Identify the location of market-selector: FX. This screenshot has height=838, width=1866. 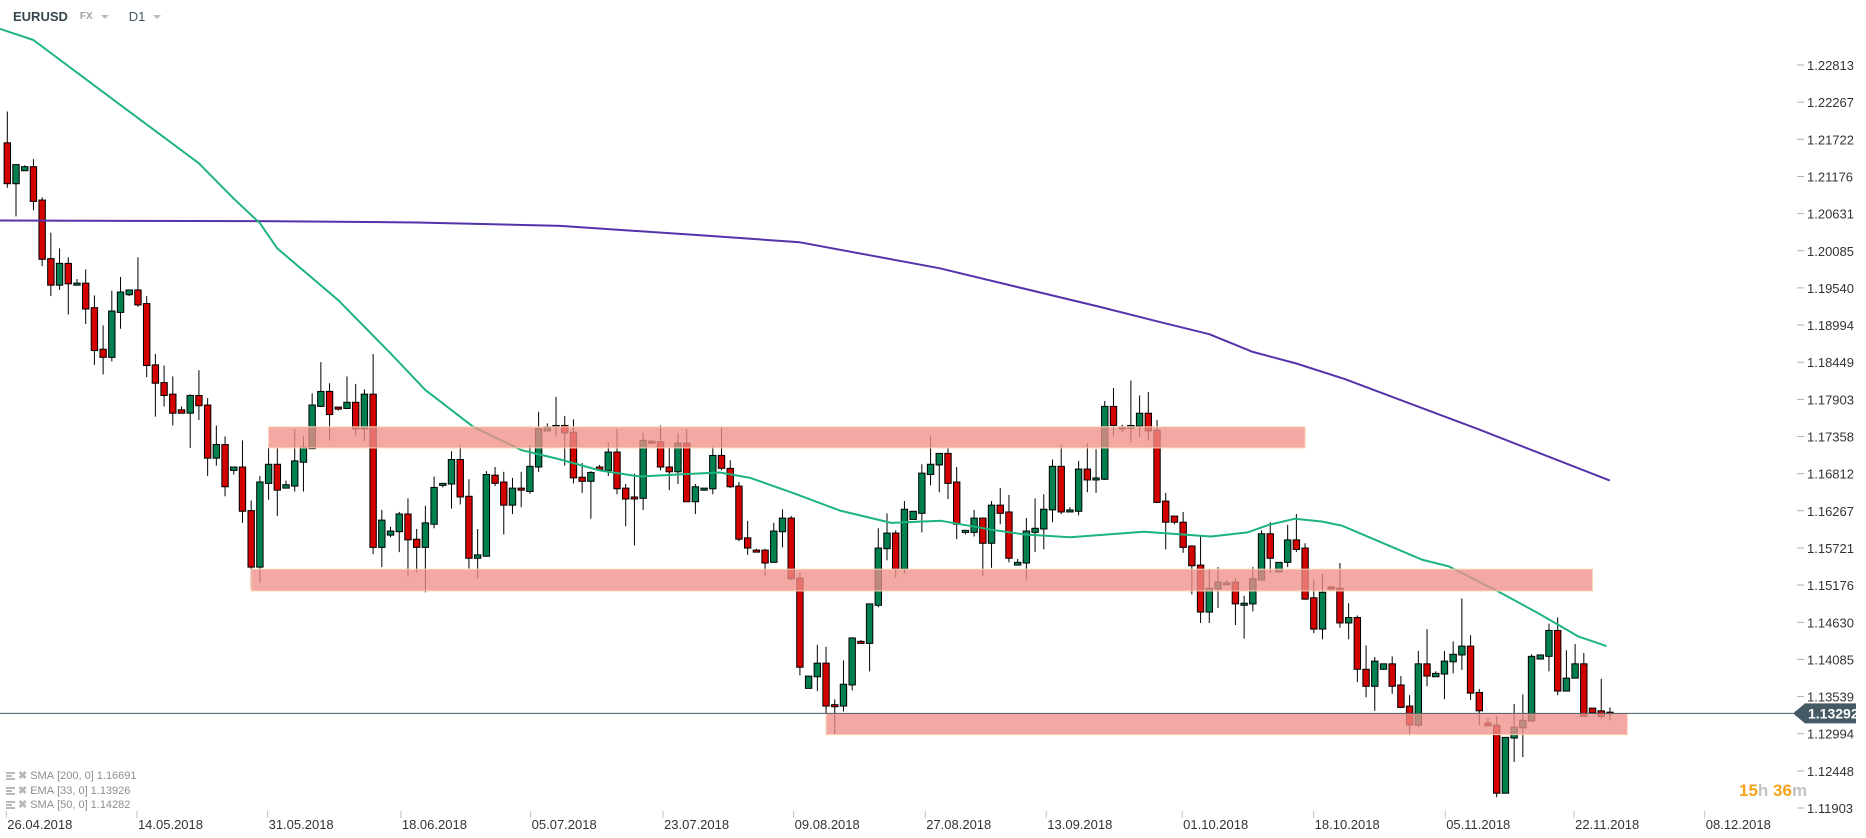
(86, 16).